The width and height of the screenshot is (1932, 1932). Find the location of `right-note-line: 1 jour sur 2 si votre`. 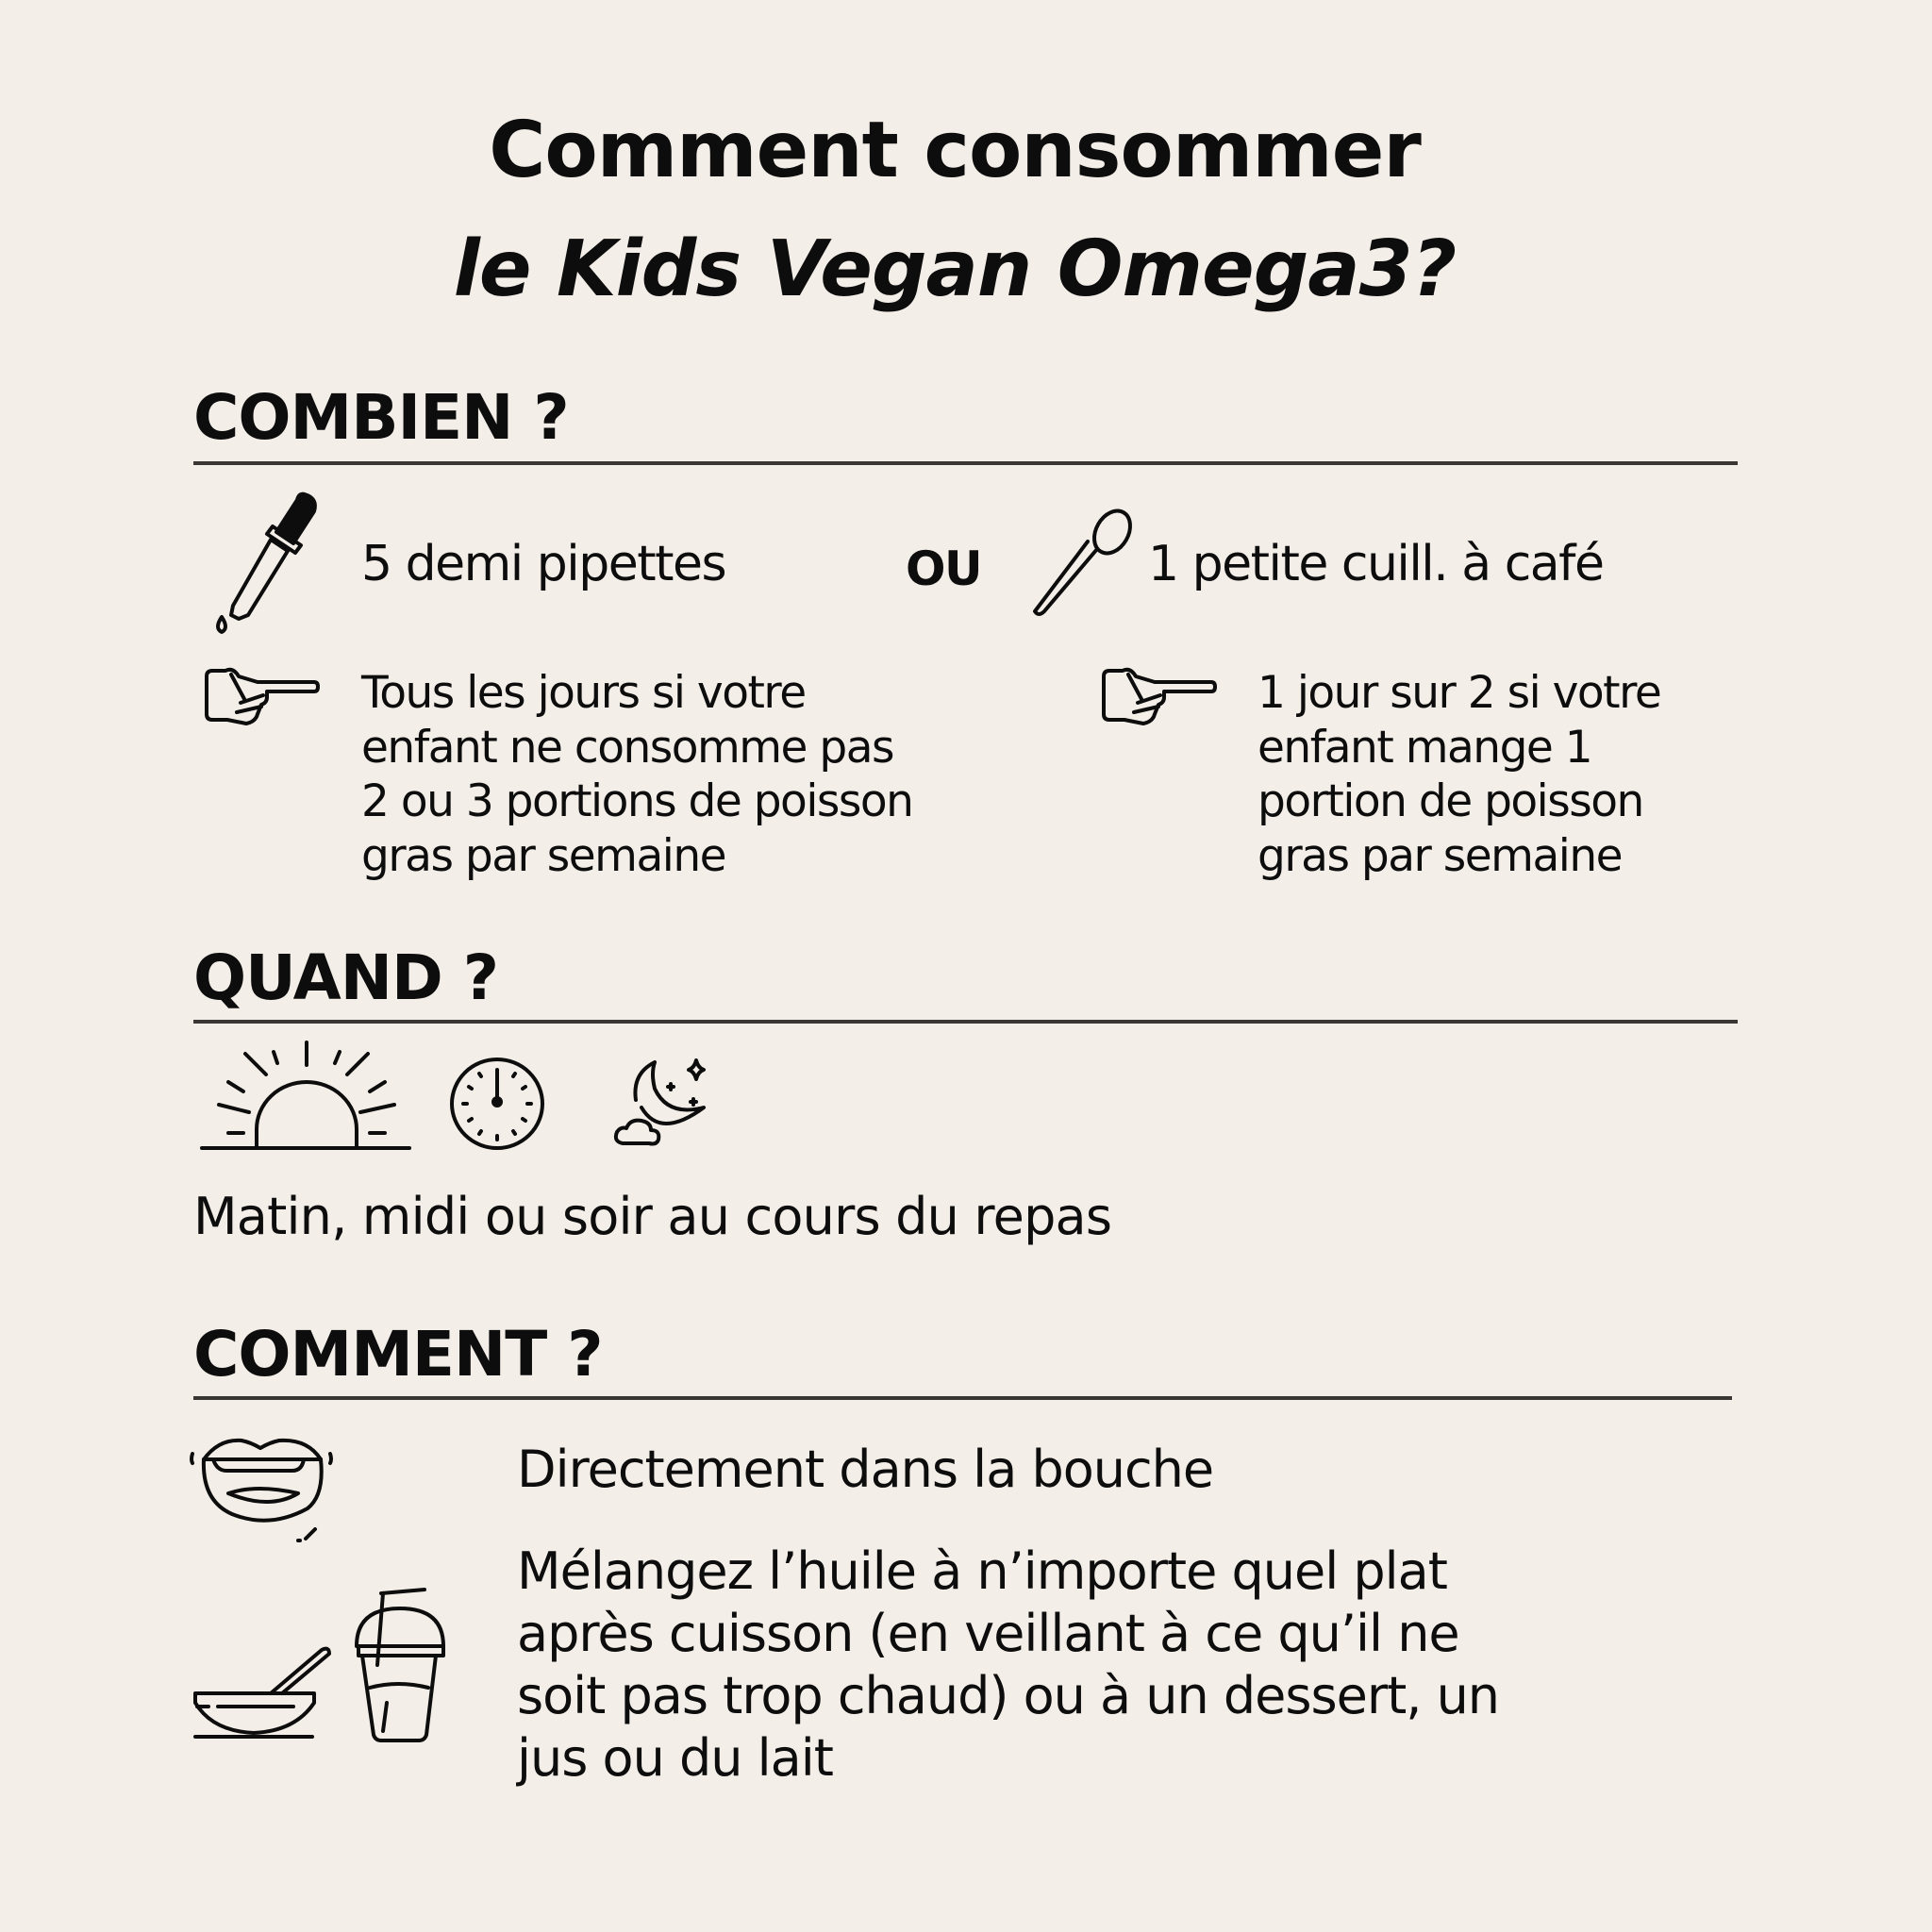

right-note-line: 1 jour sur 2 si votre is located at coordinates (1459, 693).